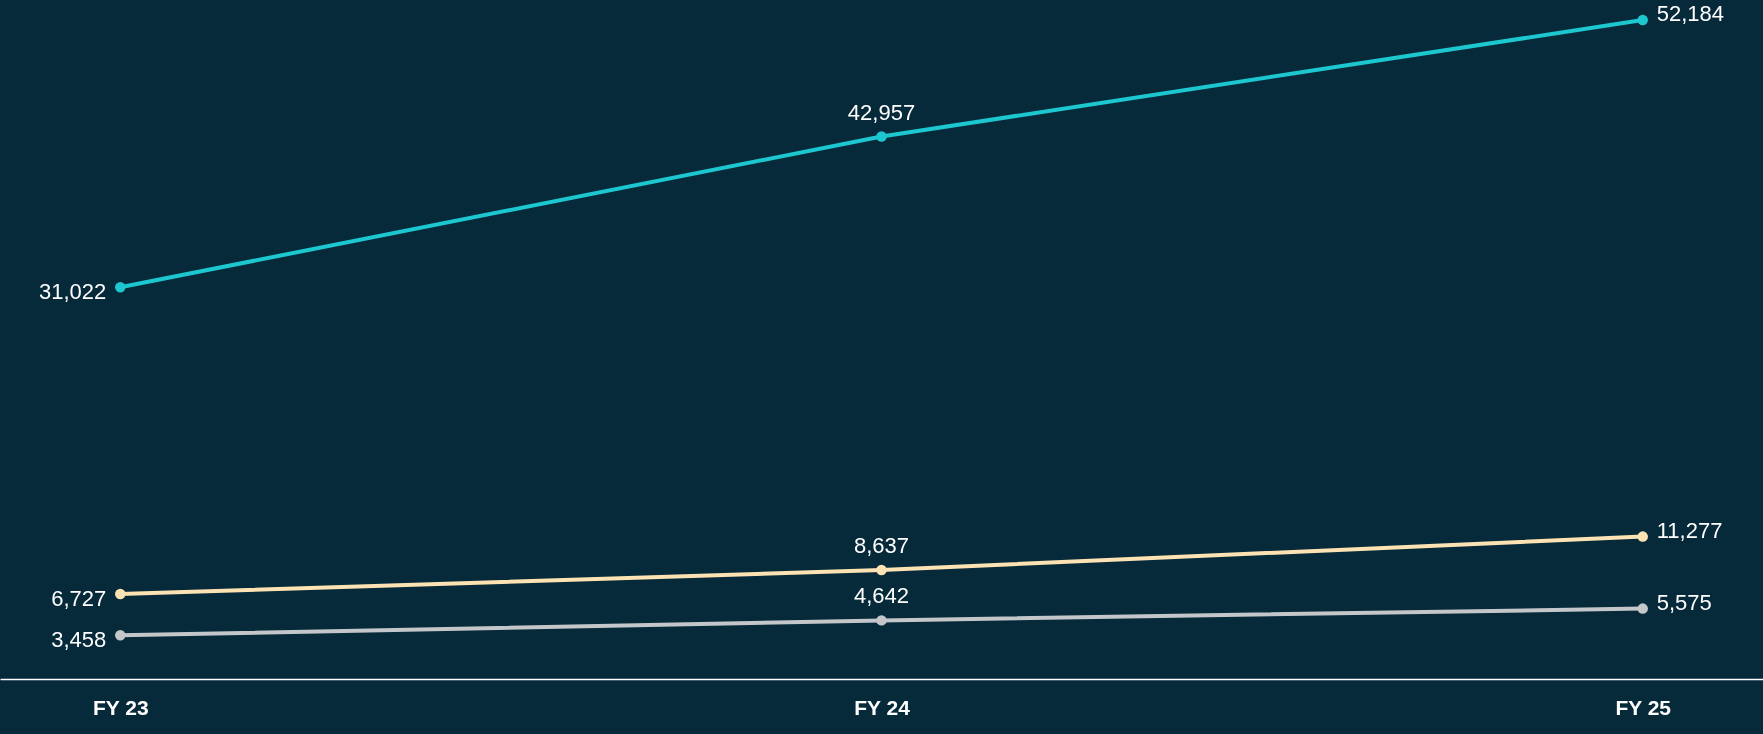 This screenshot has width=1763, height=734. Describe the element at coordinates (881, 596) in the screenshot. I see `data-label: 4,642` at that location.